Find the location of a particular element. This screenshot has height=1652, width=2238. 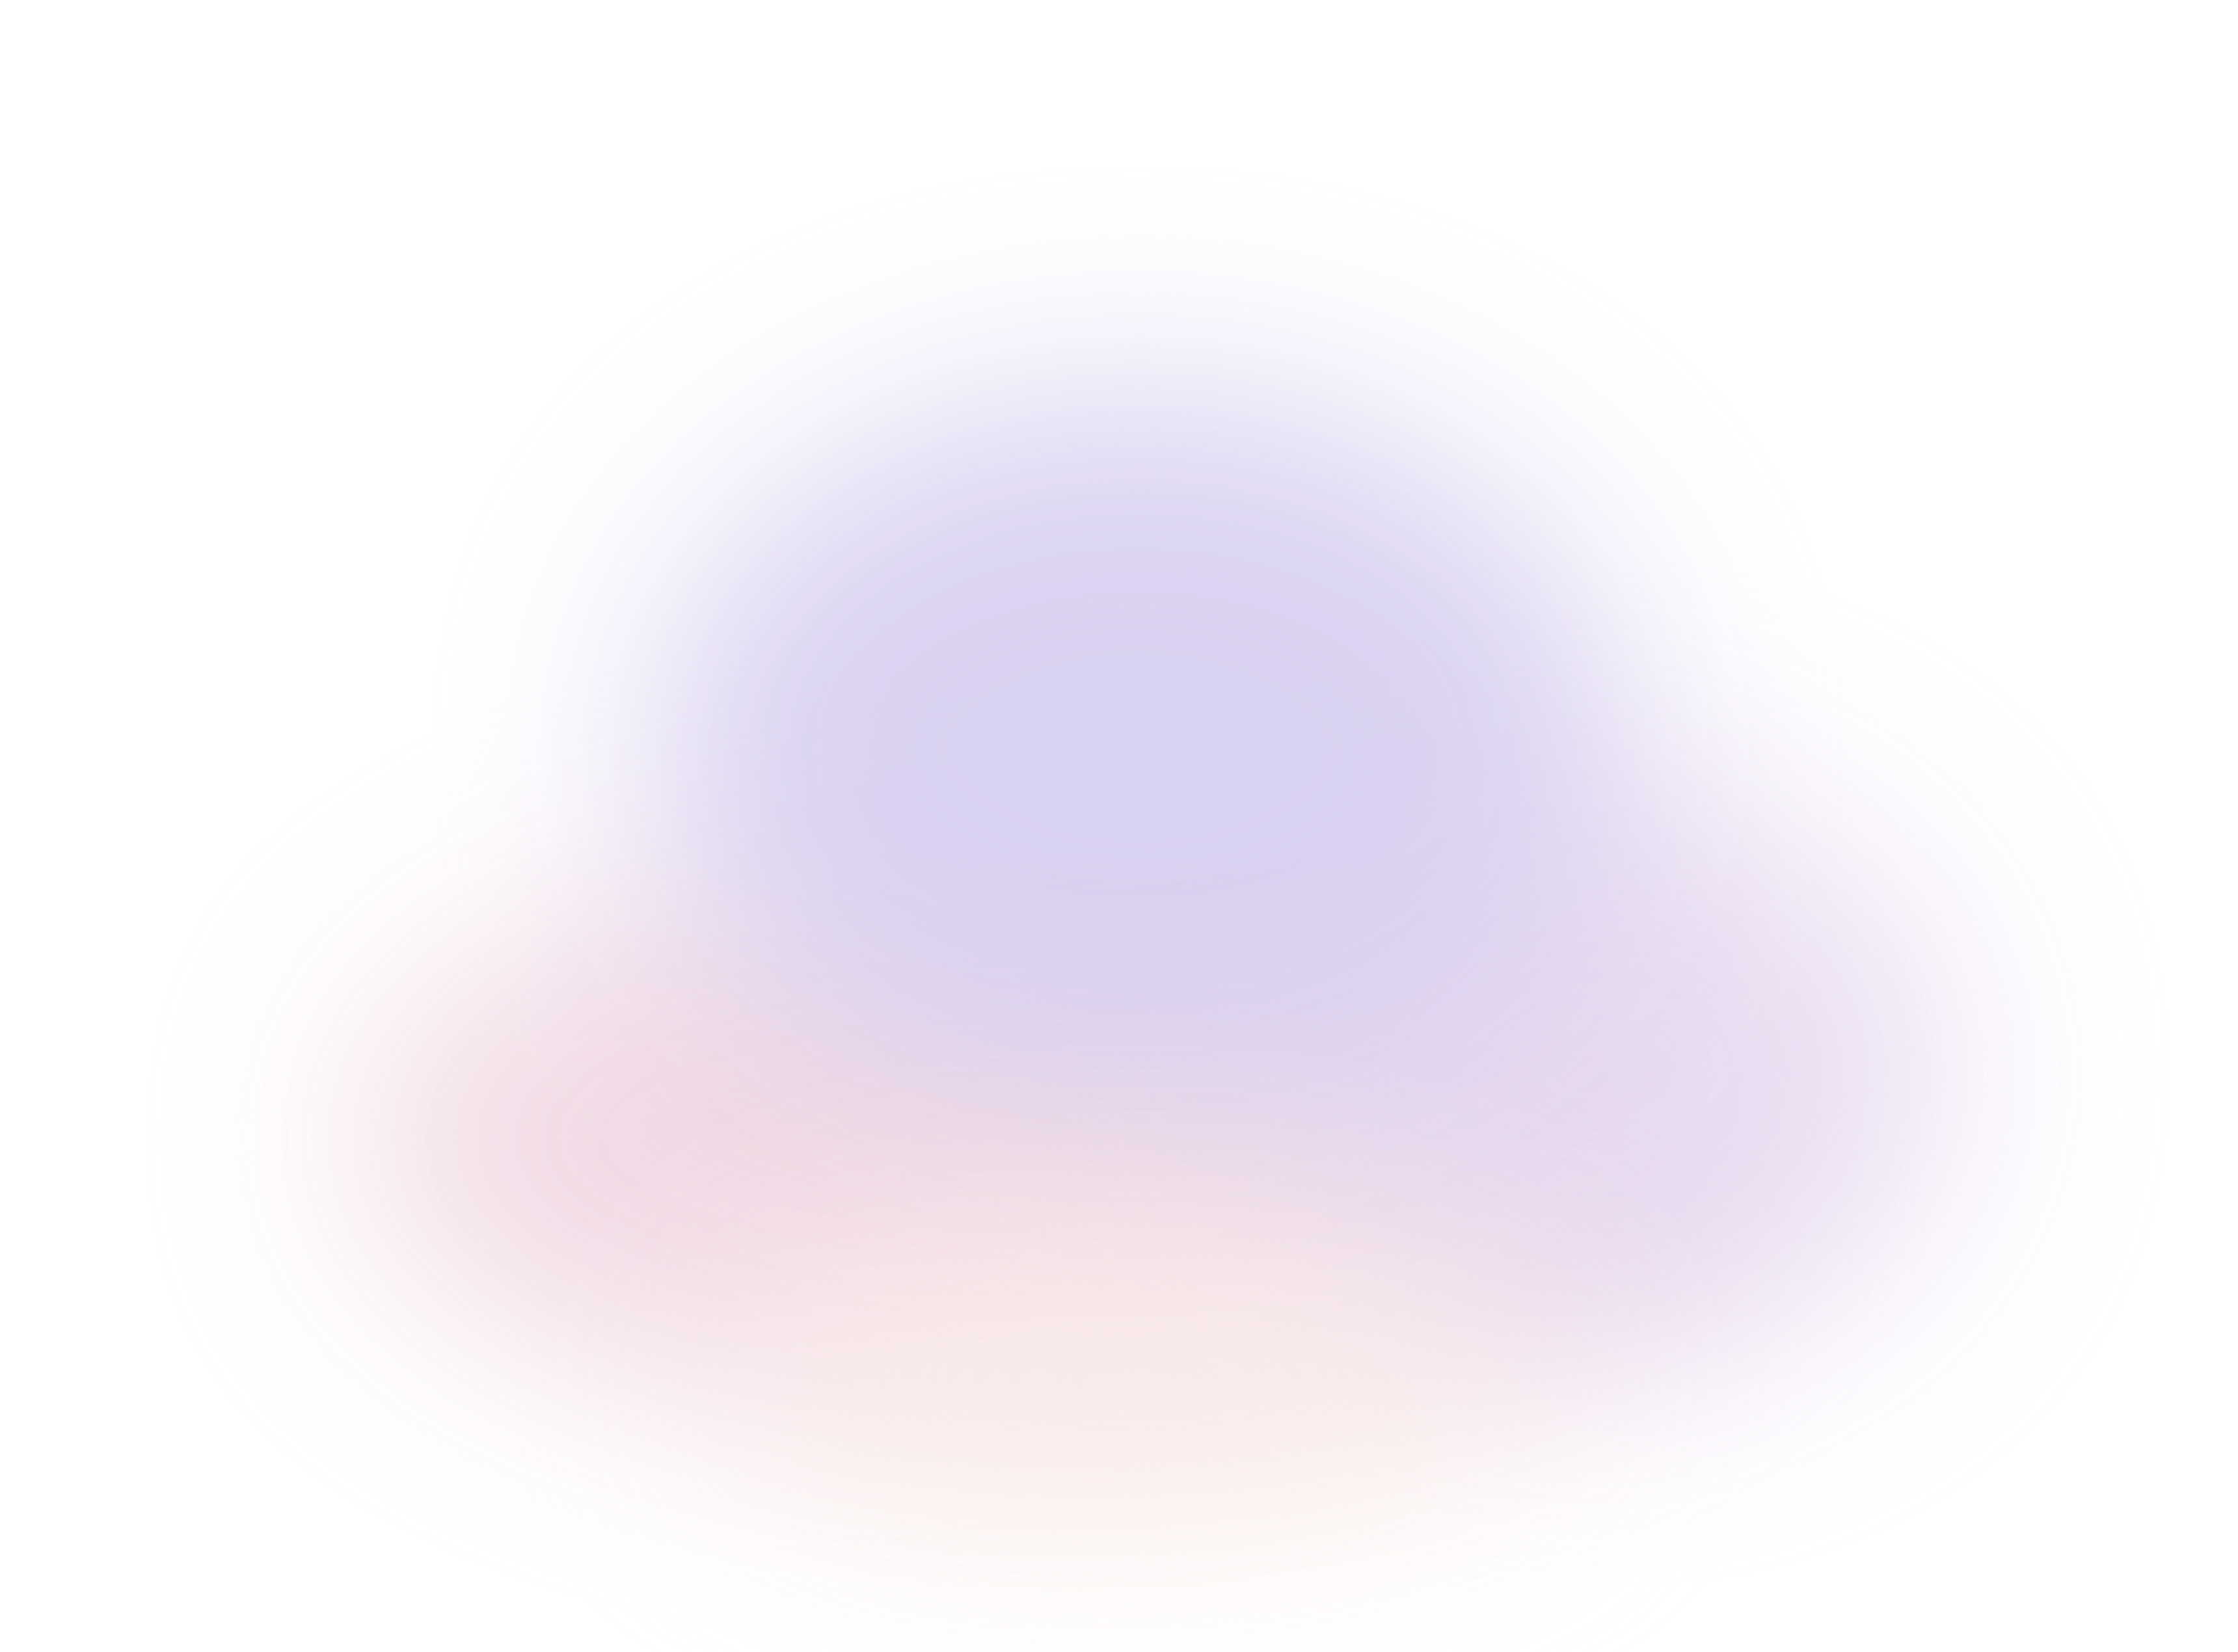

peach-gradient-blob is located at coordinates (1138, 1382).